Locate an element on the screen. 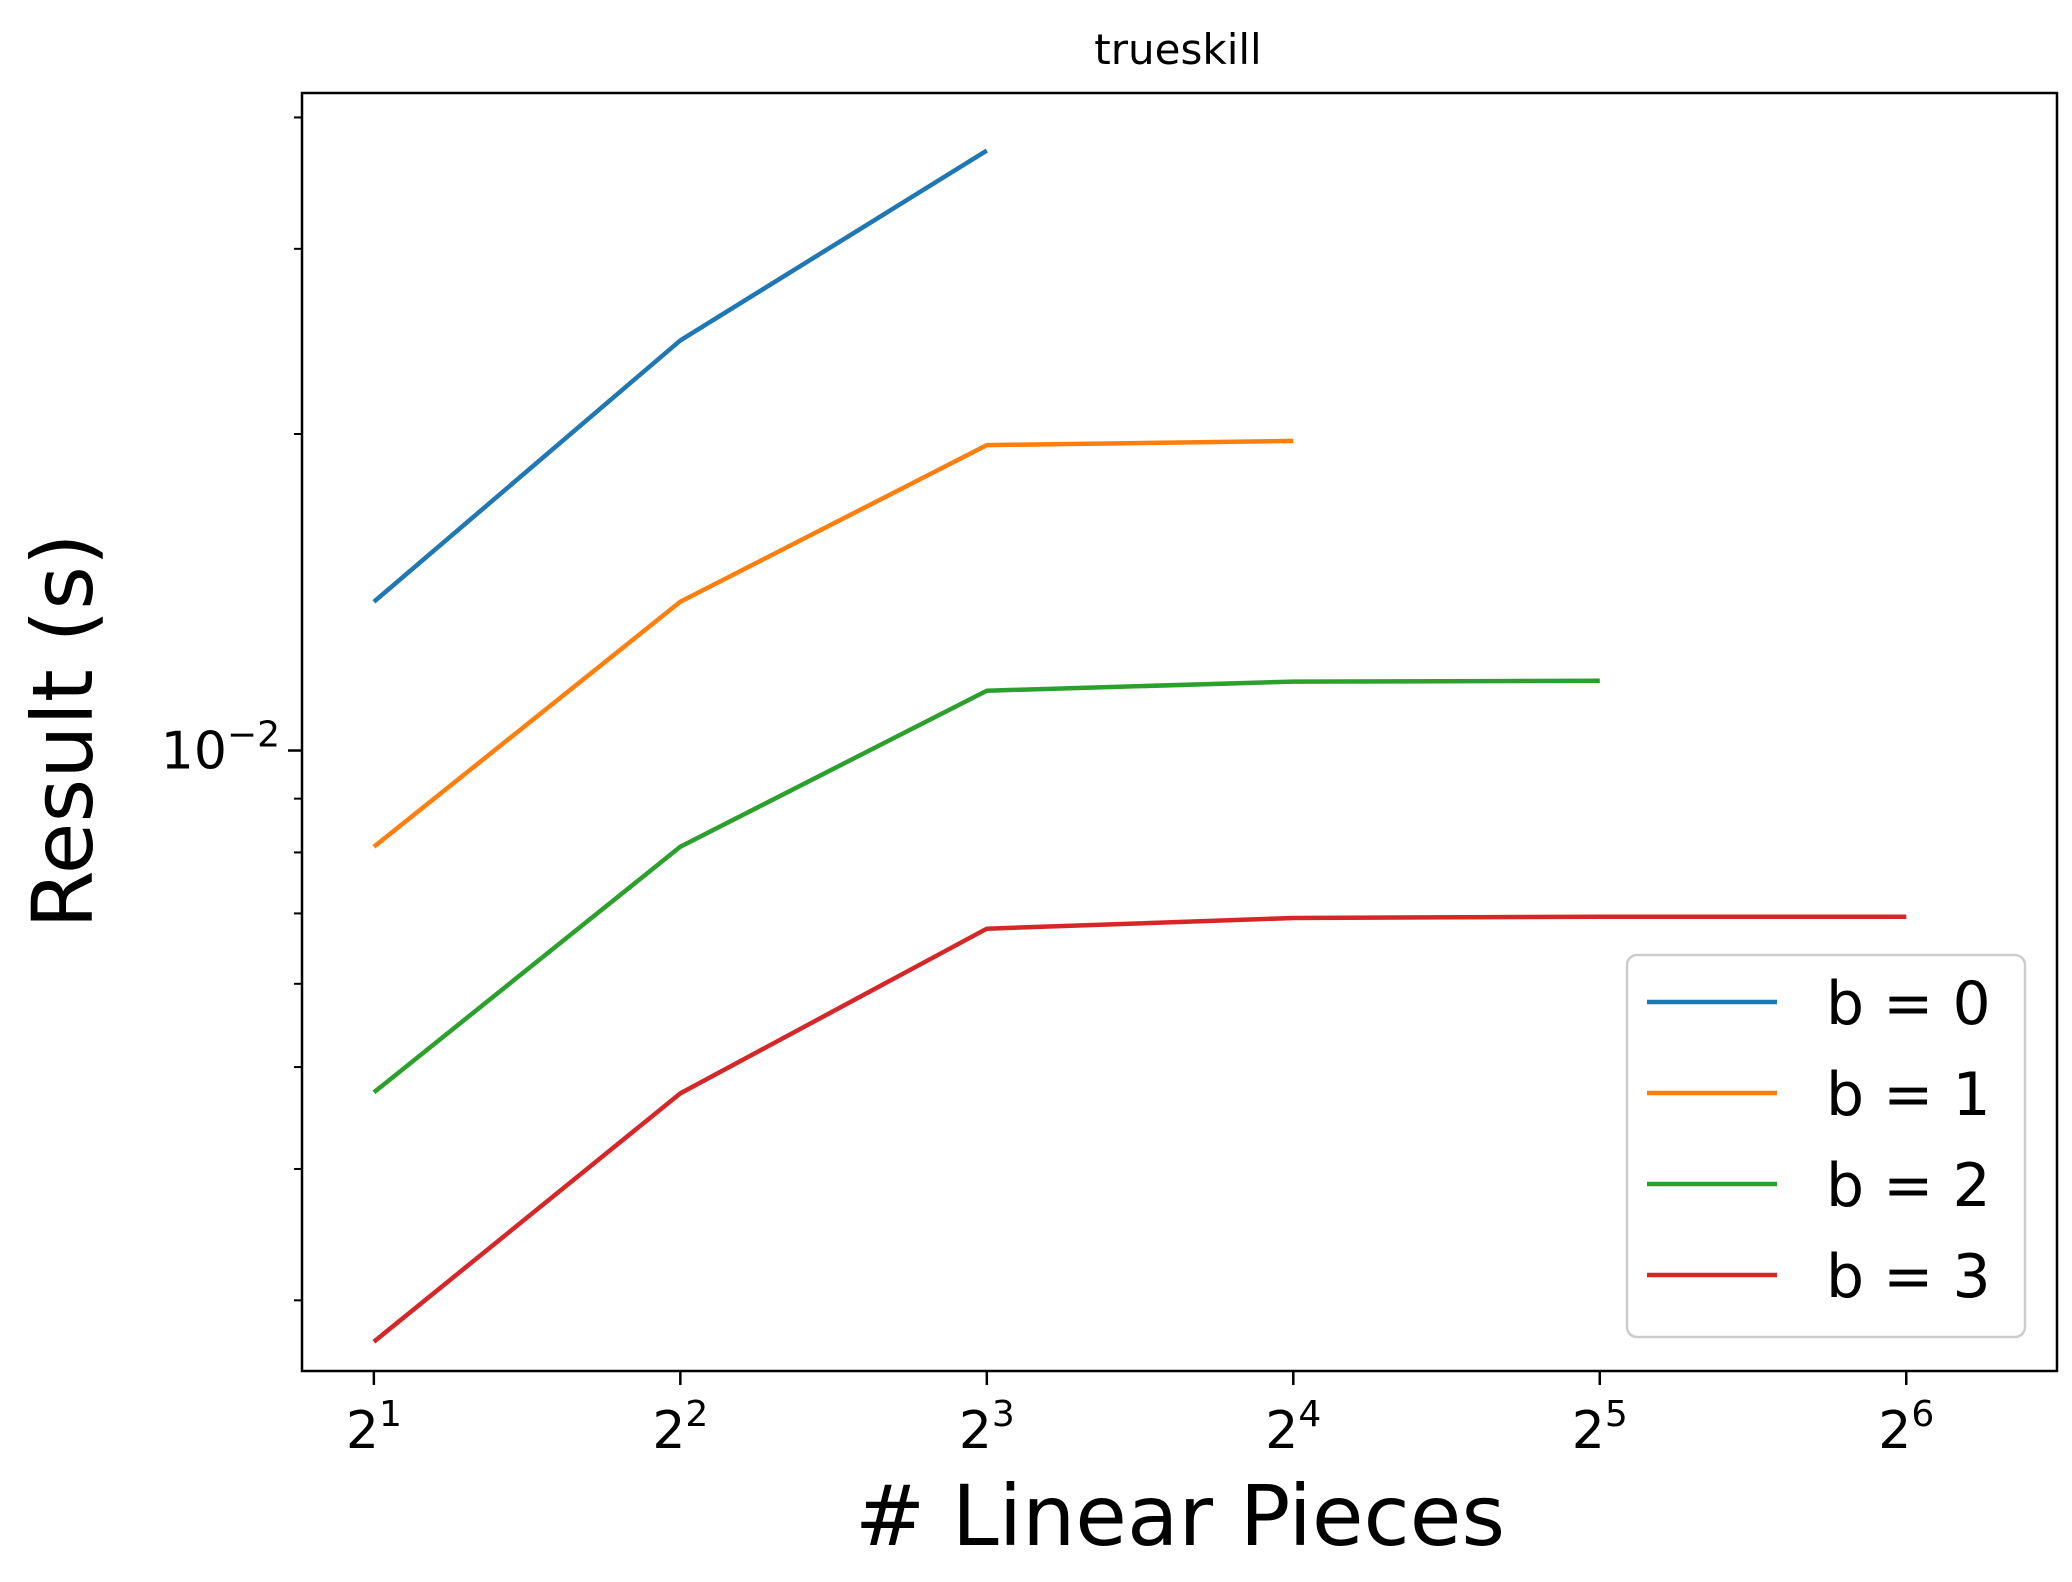 The width and height of the screenshot is (2072, 1582). x-tick-label: 21 is located at coordinates (374, 1427).